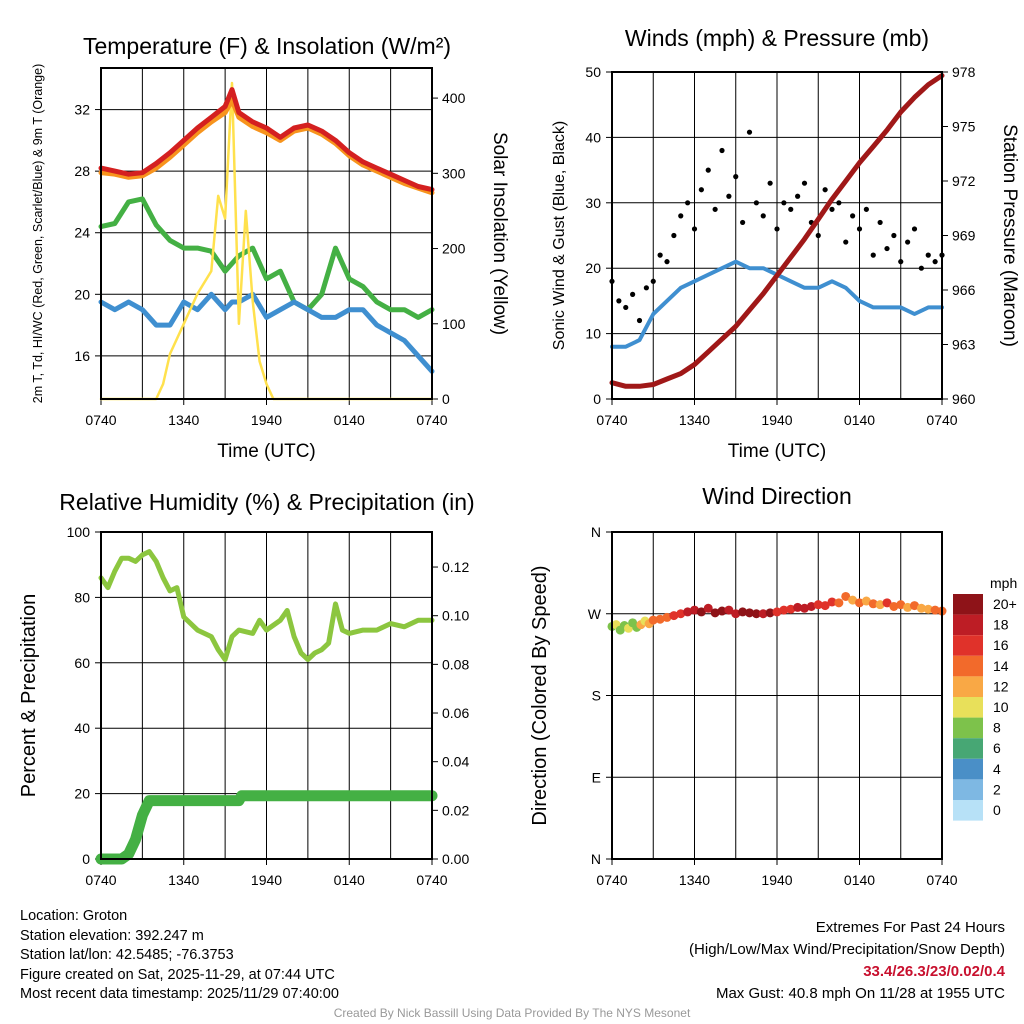 Image resolution: width=1024 pixels, height=1024 pixels. Describe the element at coordinates (964, 290) in the screenshot. I see `y-right-tick-label: 966` at that location.